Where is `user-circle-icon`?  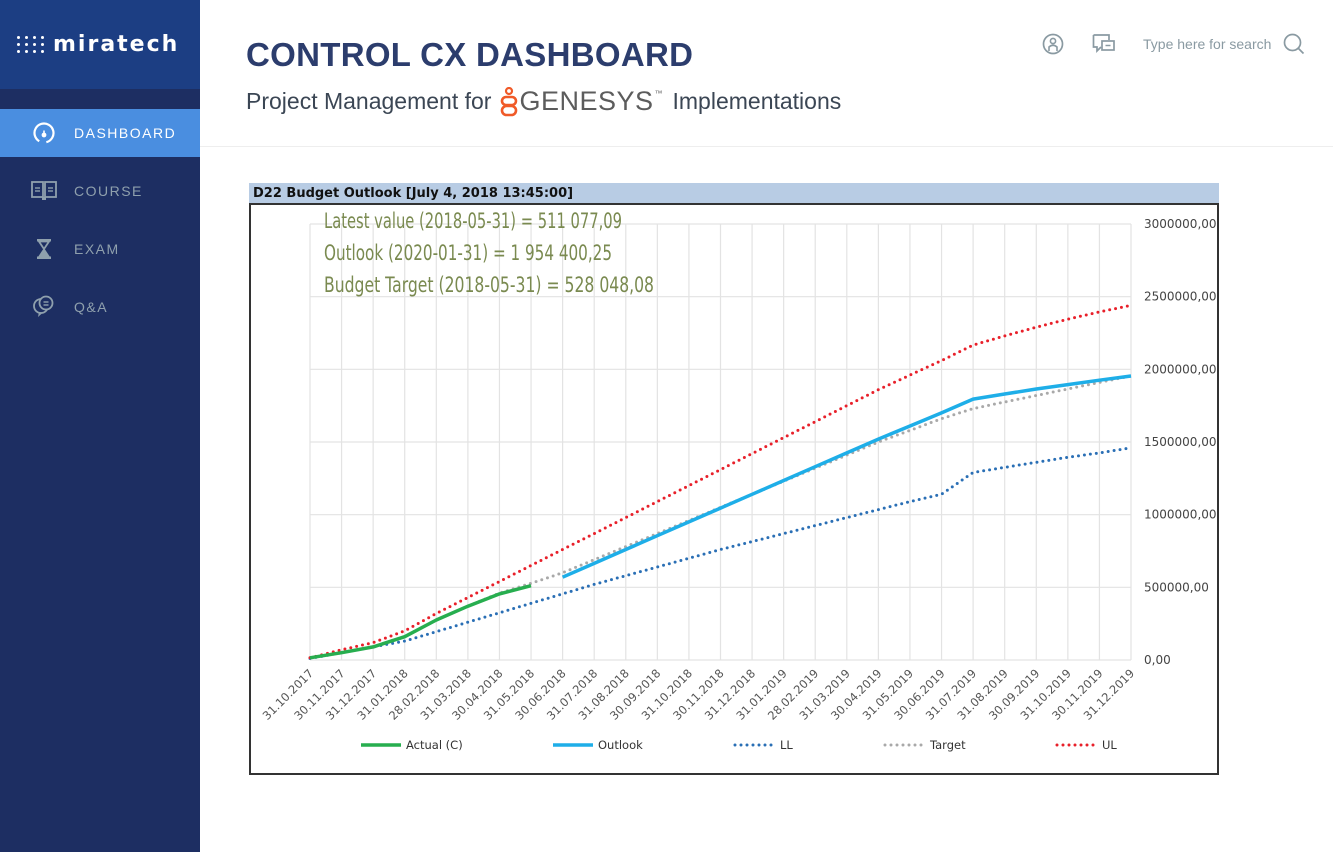
user-circle-icon is located at coordinates (1053, 44).